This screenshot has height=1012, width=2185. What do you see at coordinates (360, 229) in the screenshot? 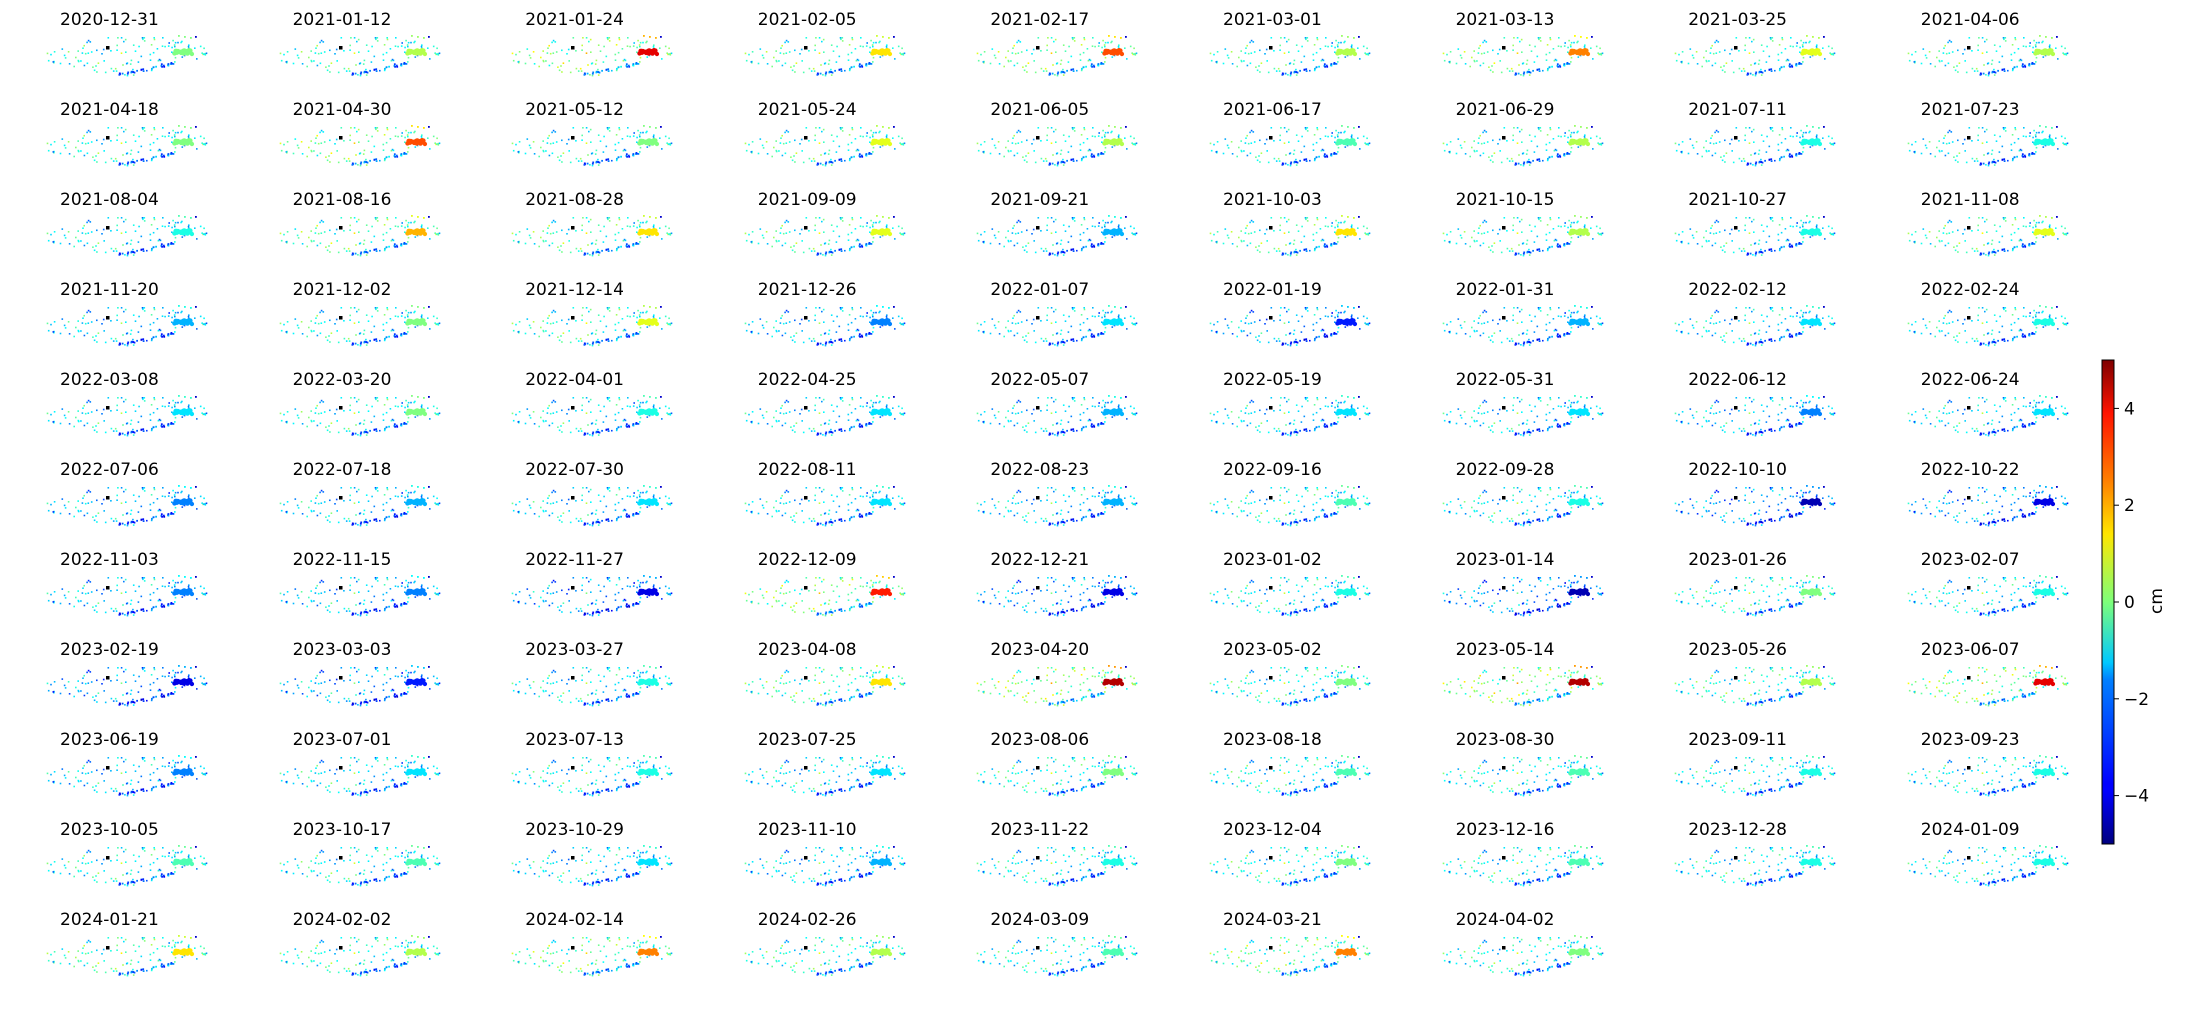
I see `map-panel: 2021-08-16` at bounding box center [360, 229].